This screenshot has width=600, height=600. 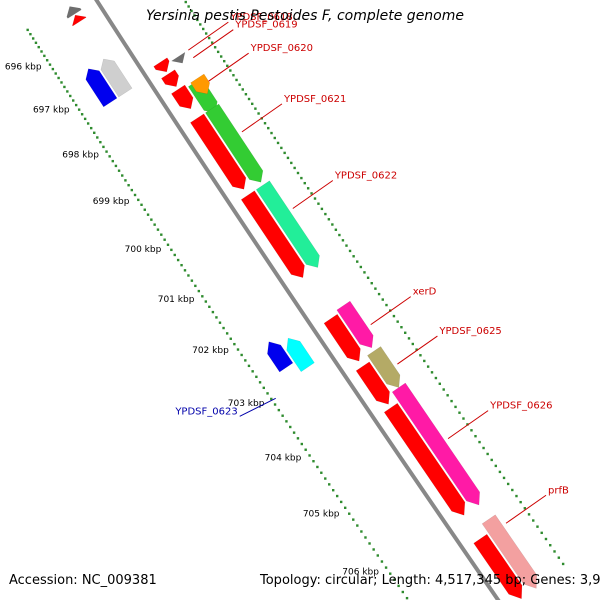 I want to click on tick-label: 697 kbp, so click(x=51, y=111).